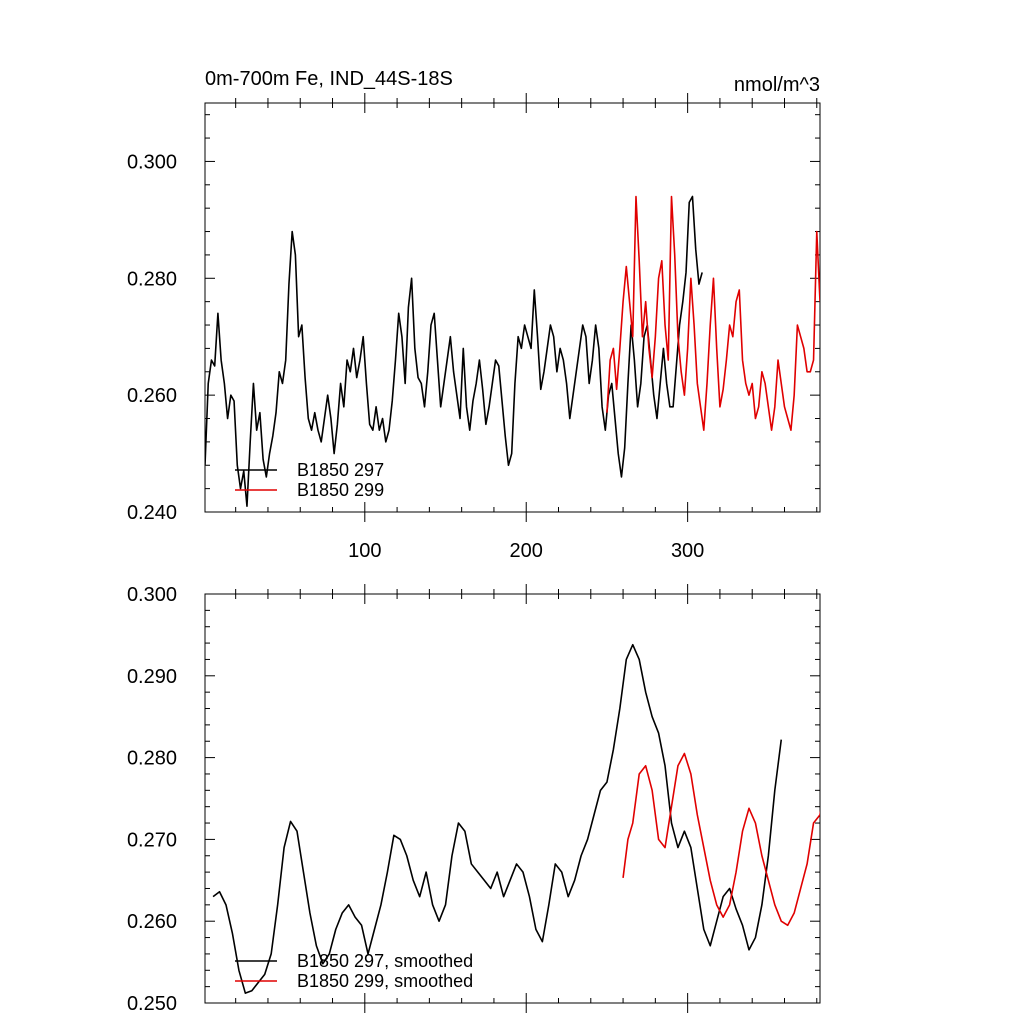 Image resolution: width=1024 pixels, height=1024 pixels. I want to click on units-label: nmol/m^3, so click(777, 85).